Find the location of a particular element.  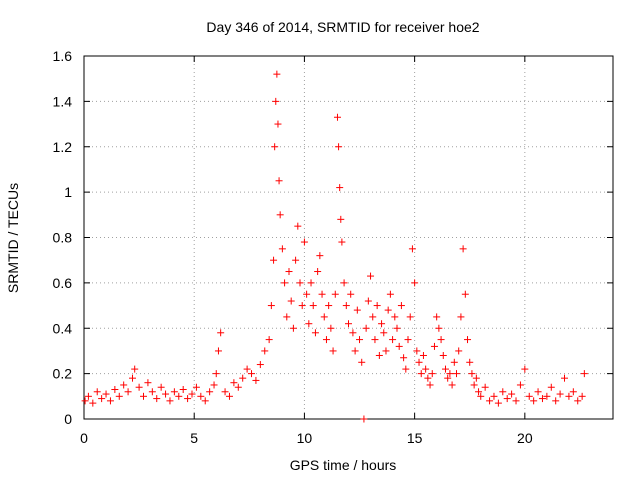

y-tick-label: 0.4 is located at coordinates (63, 328).